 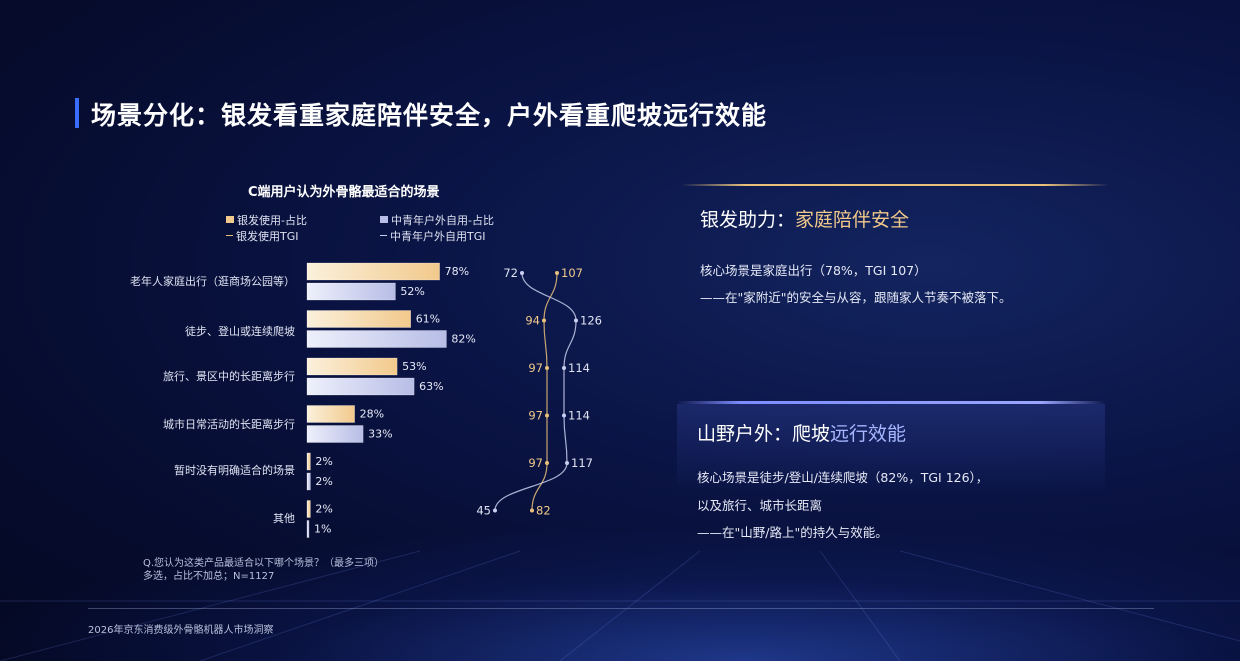 I want to click on point-label-silver-tgi-0: 107, so click(x=572, y=273).